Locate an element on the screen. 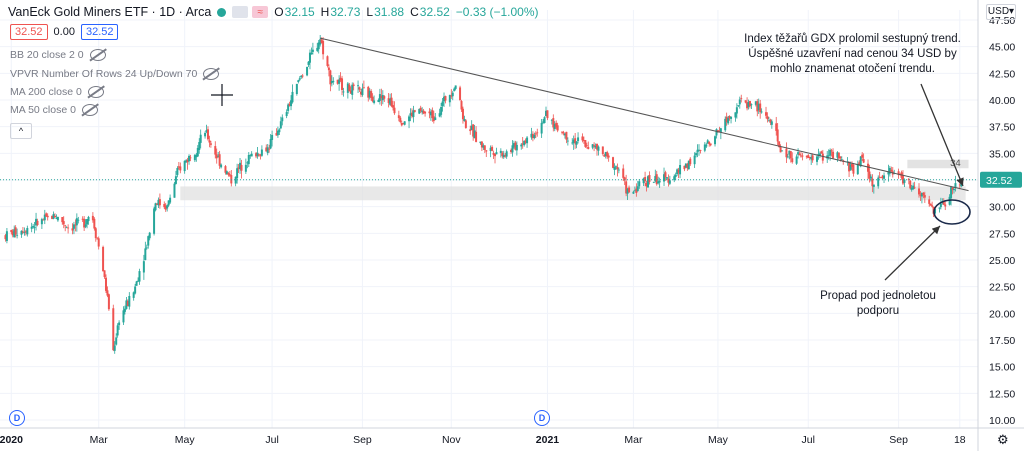 The height and width of the screenshot is (456, 1024). indicator-ma50: MA 50 close 0 is located at coordinates (54, 110).